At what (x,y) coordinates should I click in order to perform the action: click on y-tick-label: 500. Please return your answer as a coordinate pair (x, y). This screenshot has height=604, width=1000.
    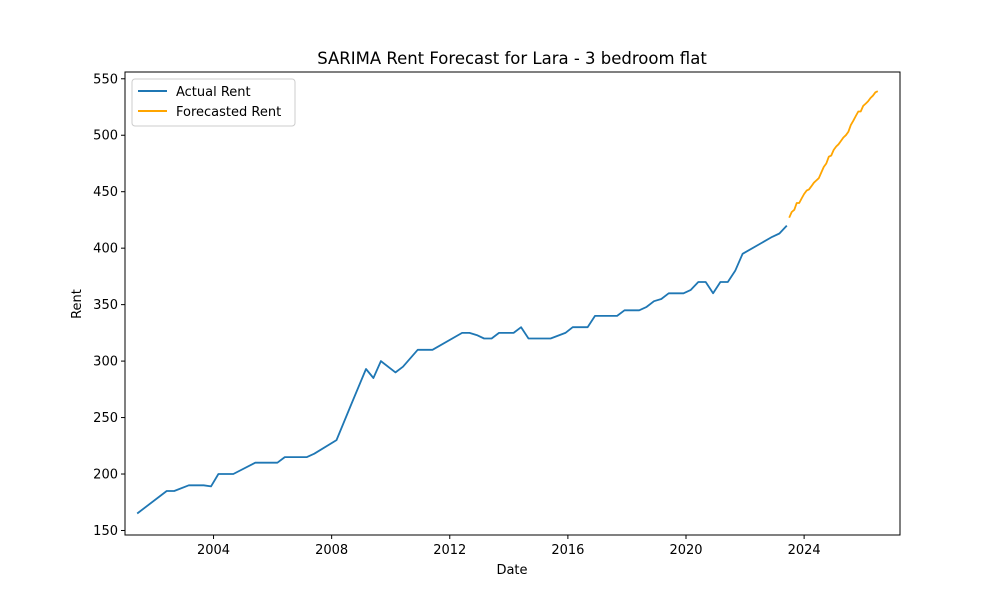
    Looking at the image, I should click on (105, 136).